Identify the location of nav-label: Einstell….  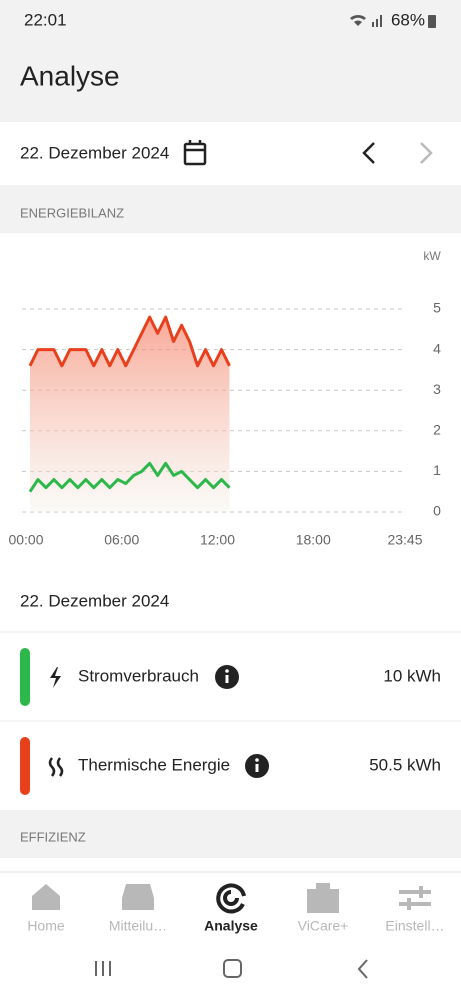
(414, 926).